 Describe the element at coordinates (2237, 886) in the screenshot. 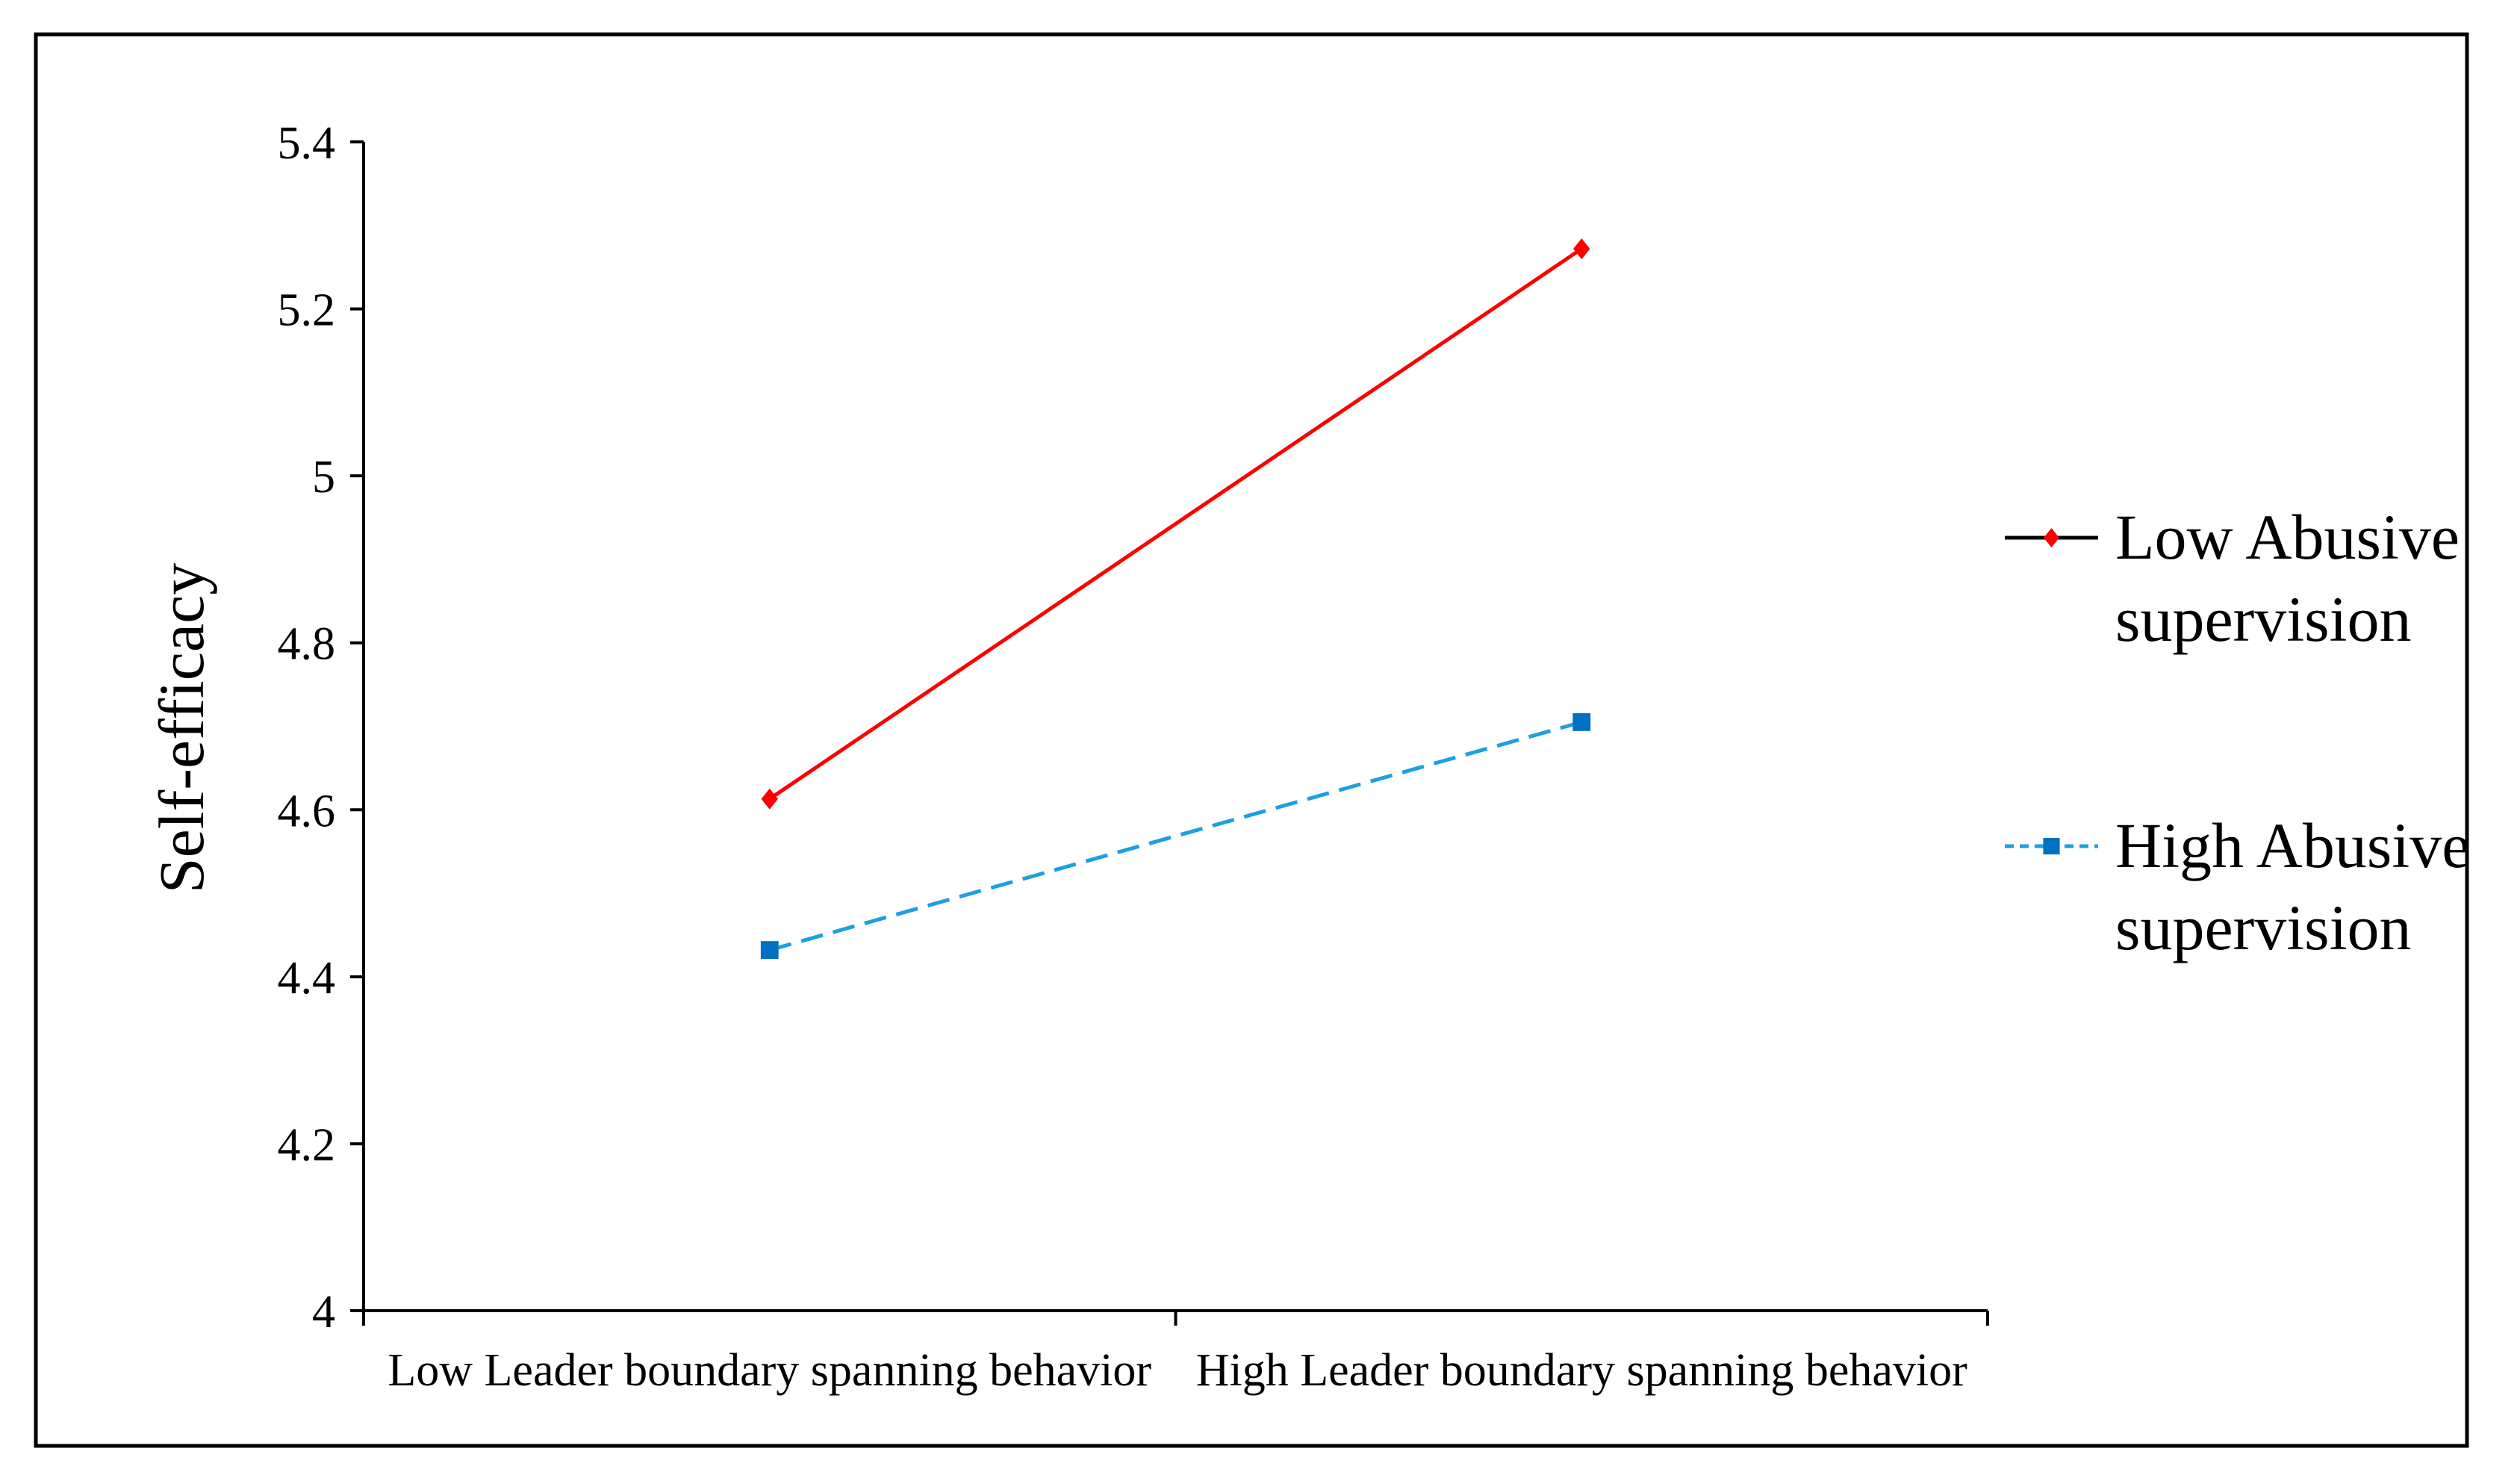

I see `legend-item-2: High Abusive supervision` at that location.